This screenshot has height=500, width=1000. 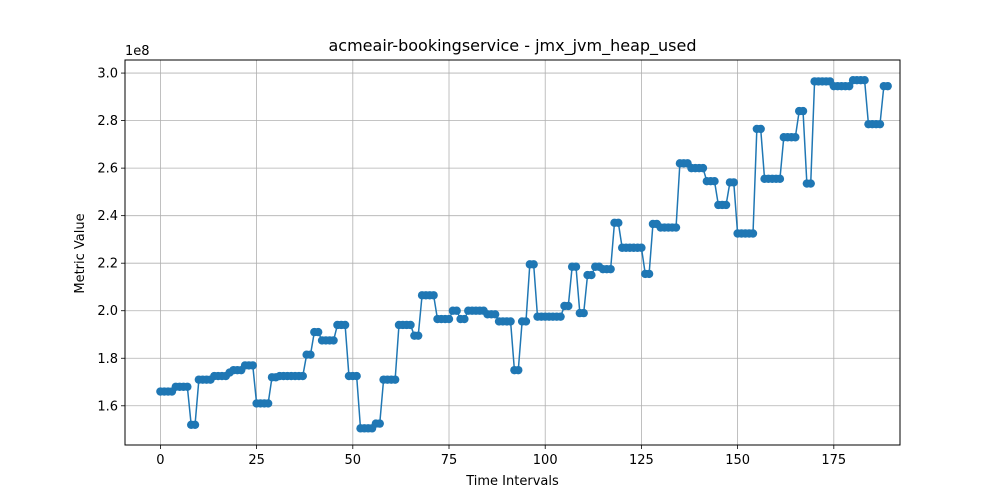 What do you see at coordinates (80, 253) in the screenshot?
I see `y-axis-label: Metric Value` at bounding box center [80, 253].